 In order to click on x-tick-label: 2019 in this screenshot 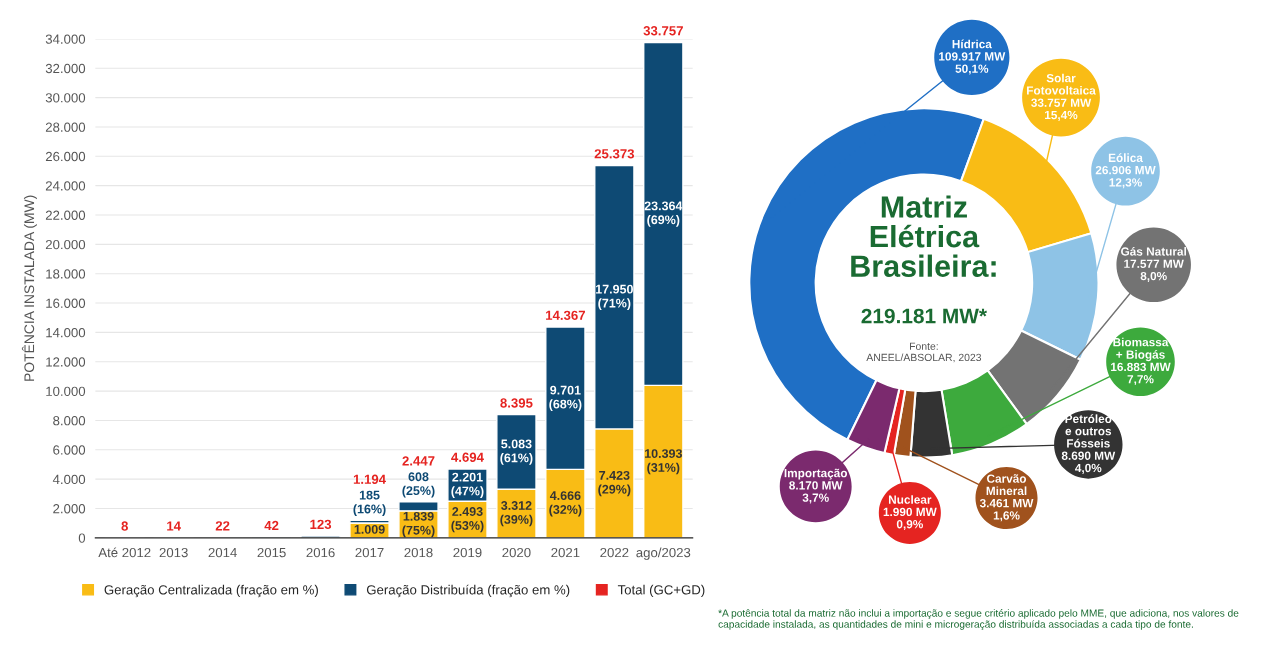, I will do `click(467, 552)`.